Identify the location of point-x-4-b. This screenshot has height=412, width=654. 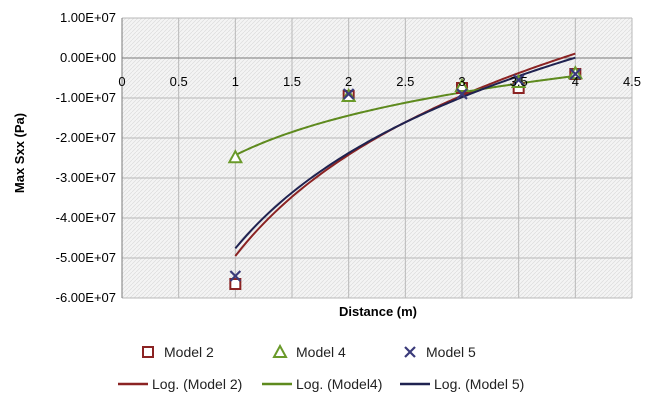
(575, 74).